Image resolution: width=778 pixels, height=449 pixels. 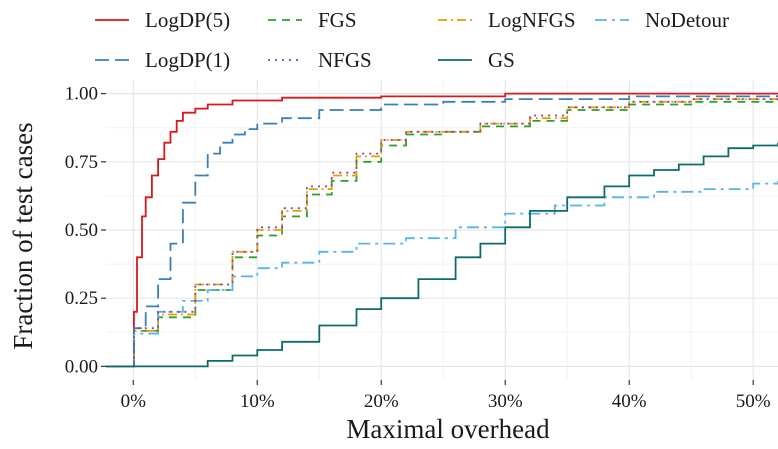 What do you see at coordinates (187, 60) in the screenshot?
I see `legend-label: LogDP(1)` at bounding box center [187, 60].